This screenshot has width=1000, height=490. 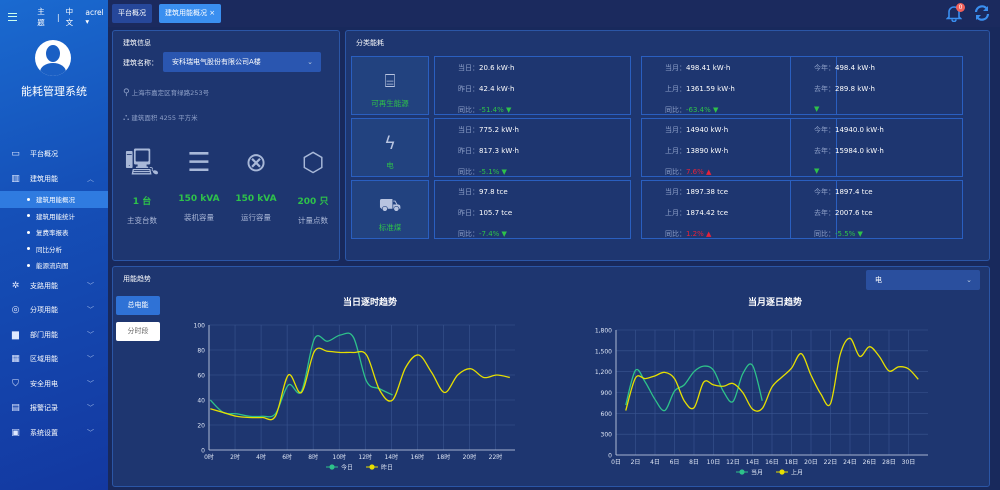 I want to click on x-tick-label: 24日, so click(x=850, y=462).